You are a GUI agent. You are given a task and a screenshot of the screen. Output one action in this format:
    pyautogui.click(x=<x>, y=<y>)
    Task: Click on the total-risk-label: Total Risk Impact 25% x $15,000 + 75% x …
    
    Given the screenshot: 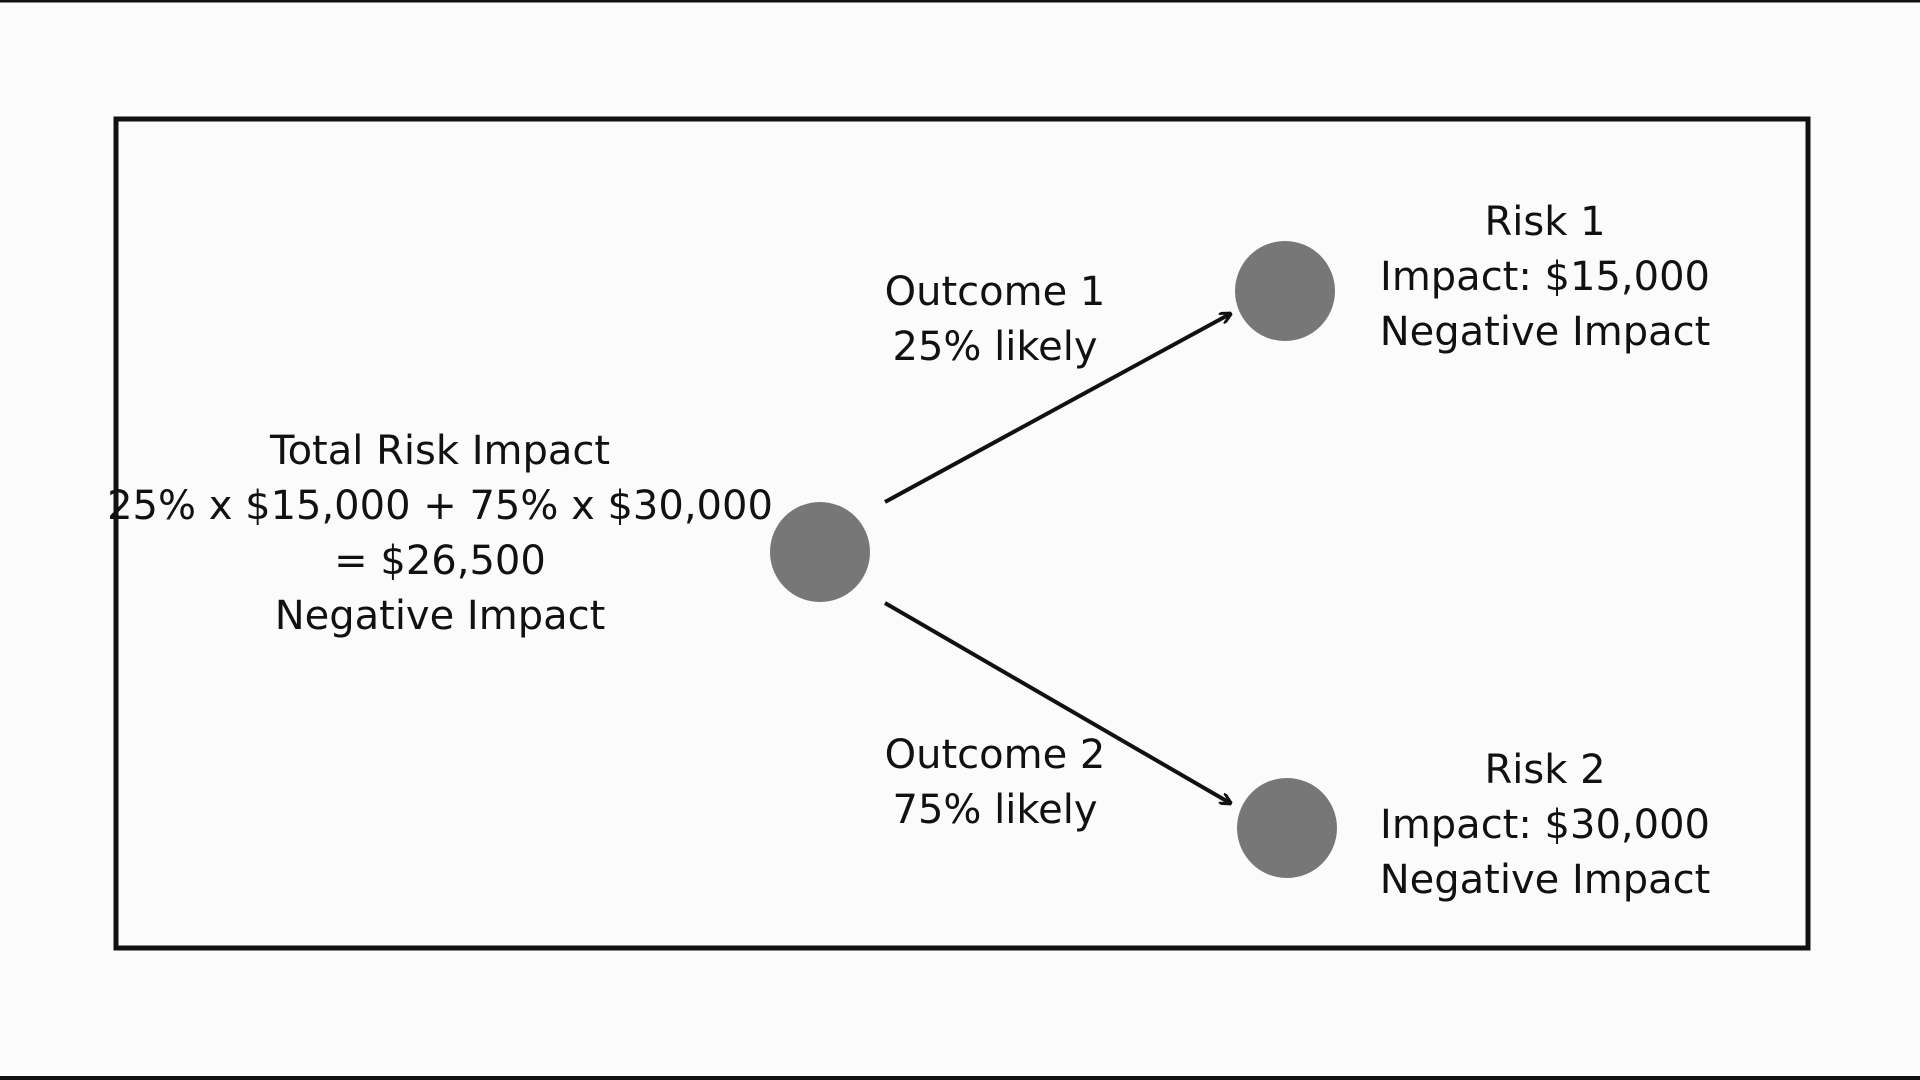 What is the action you would take?
    pyautogui.click(x=440, y=534)
    